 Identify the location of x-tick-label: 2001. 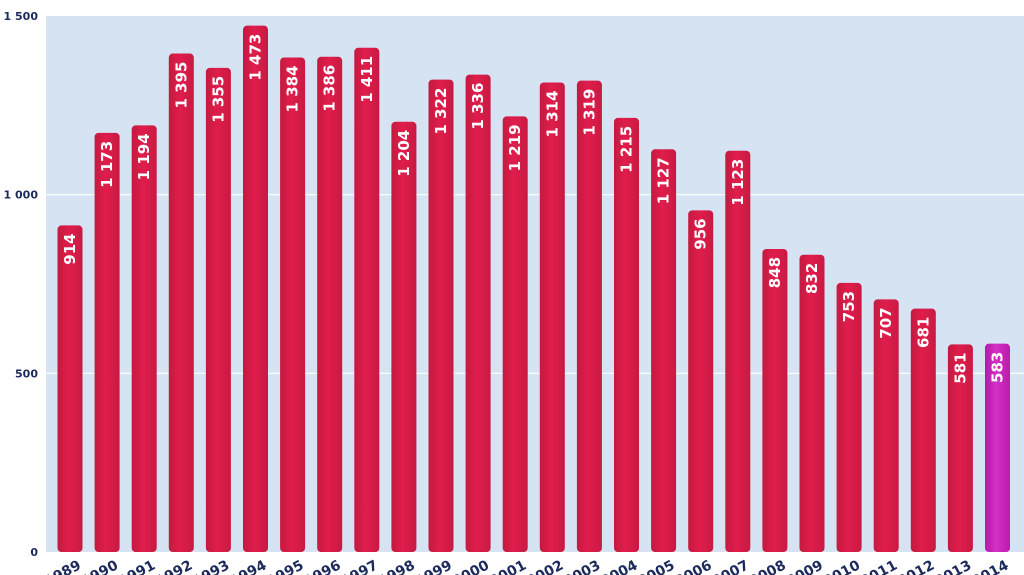
(508, 566).